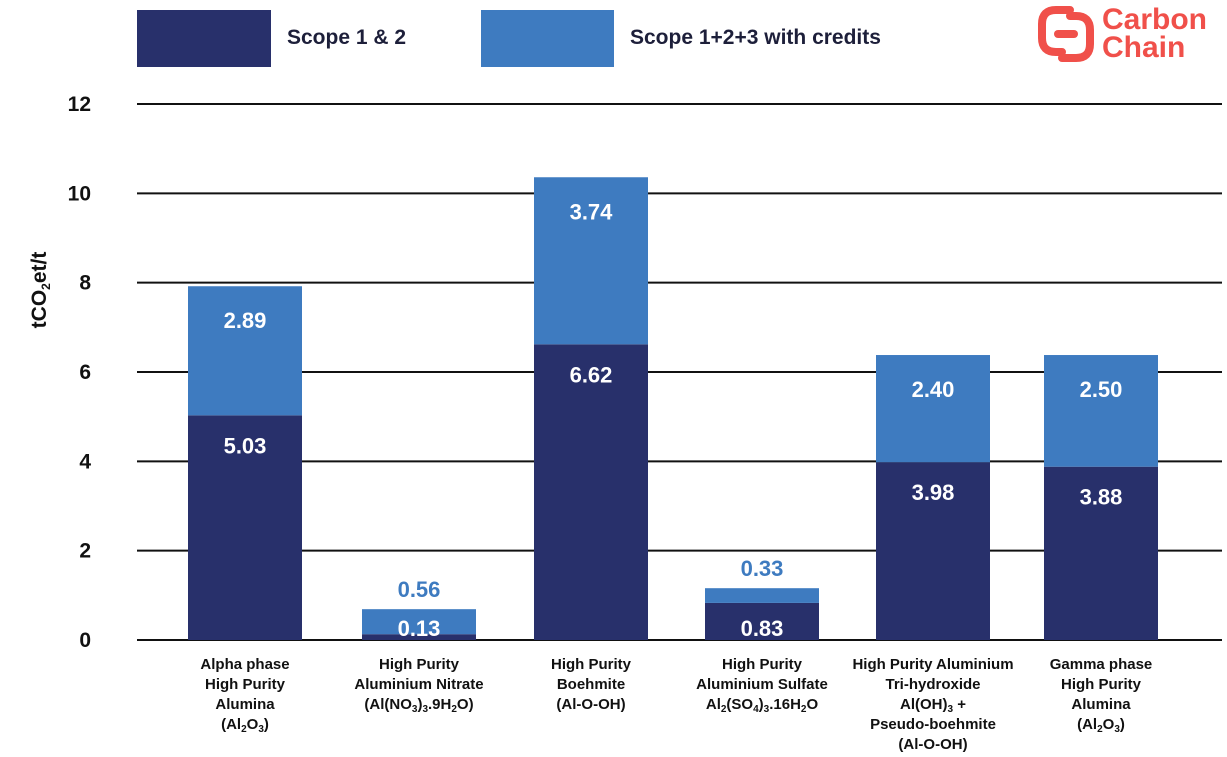 This screenshot has width=1227, height=757. I want to click on x-category-label-line: Boehmite, so click(591, 685).